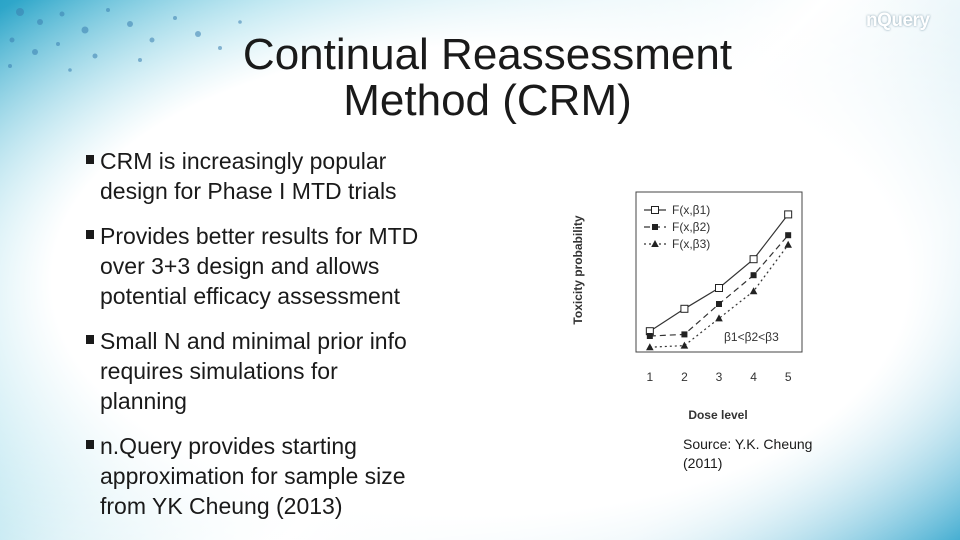  Describe the element at coordinates (691, 244) in the screenshot. I see `legend-label: F(x,β3)` at that location.